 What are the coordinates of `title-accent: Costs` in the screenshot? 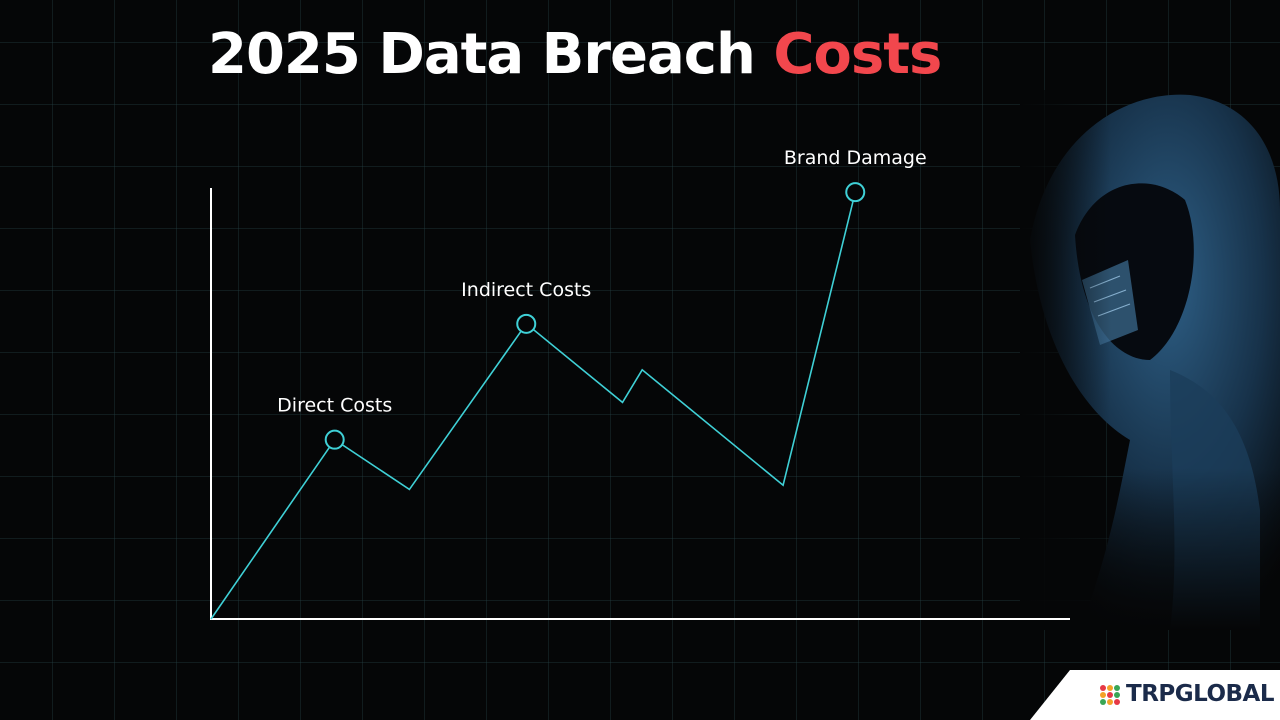 It's located at (857, 54).